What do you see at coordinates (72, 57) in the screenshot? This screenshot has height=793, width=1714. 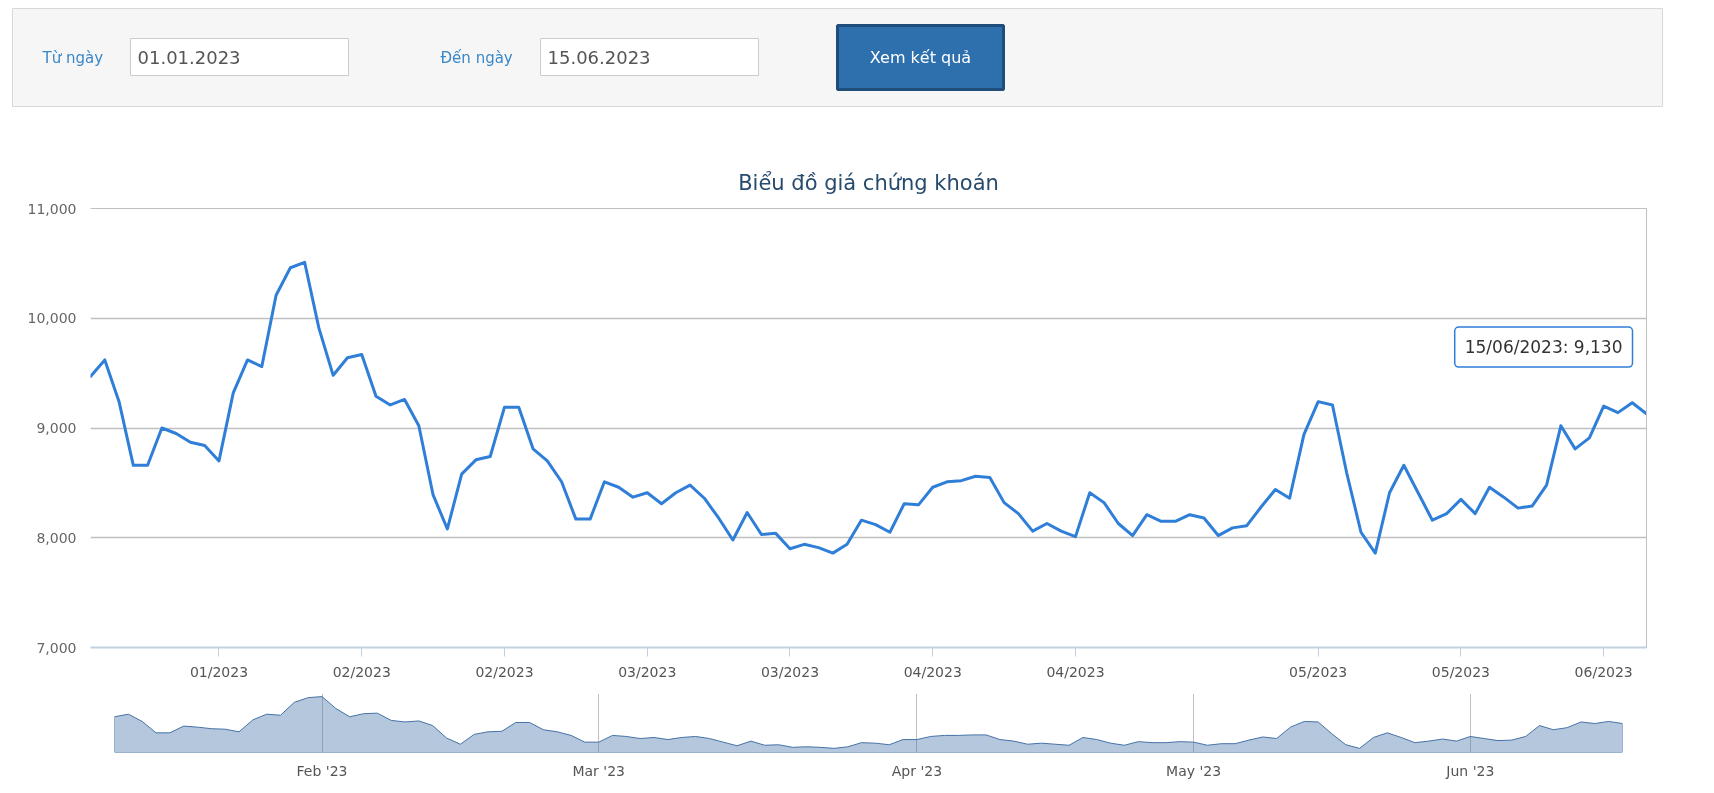 I see `text: Từ ngày` at bounding box center [72, 57].